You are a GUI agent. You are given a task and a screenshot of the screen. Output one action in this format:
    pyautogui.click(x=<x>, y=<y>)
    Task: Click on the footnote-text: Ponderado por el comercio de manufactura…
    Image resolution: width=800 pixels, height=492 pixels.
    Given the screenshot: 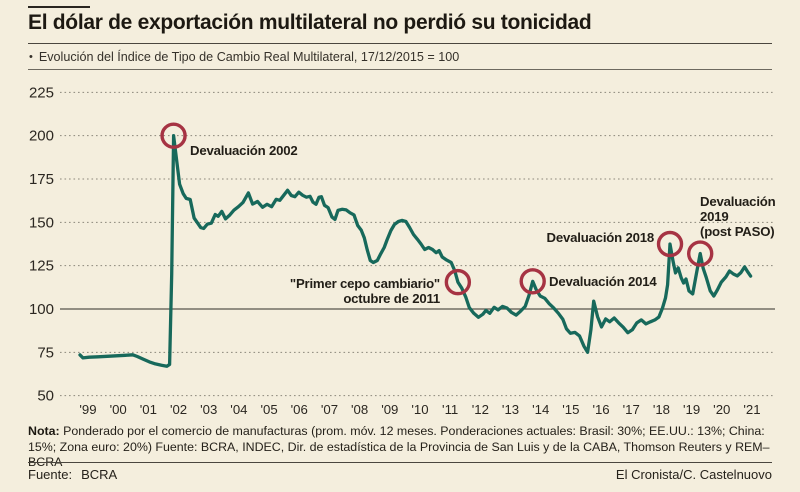 What is the action you would take?
    pyautogui.click(x=399, y=447)
    